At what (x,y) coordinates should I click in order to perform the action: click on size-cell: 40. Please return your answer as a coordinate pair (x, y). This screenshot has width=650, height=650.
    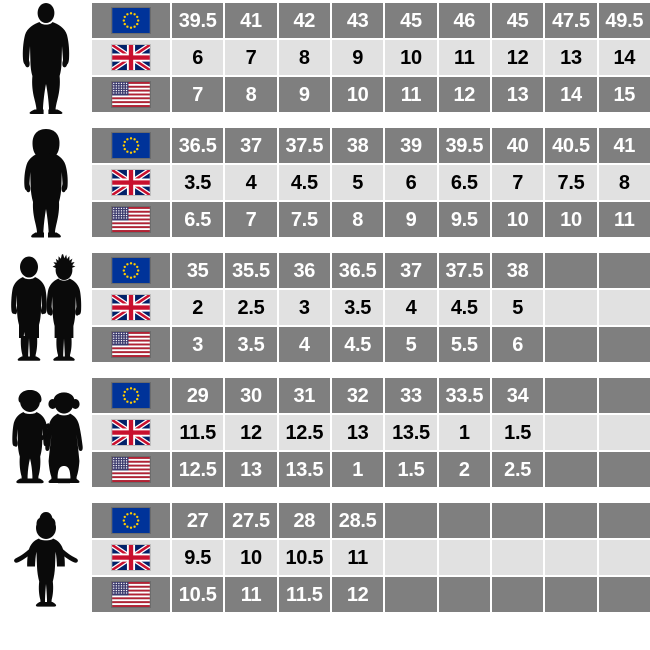
    Looking at the image, I should click on (517, 145).